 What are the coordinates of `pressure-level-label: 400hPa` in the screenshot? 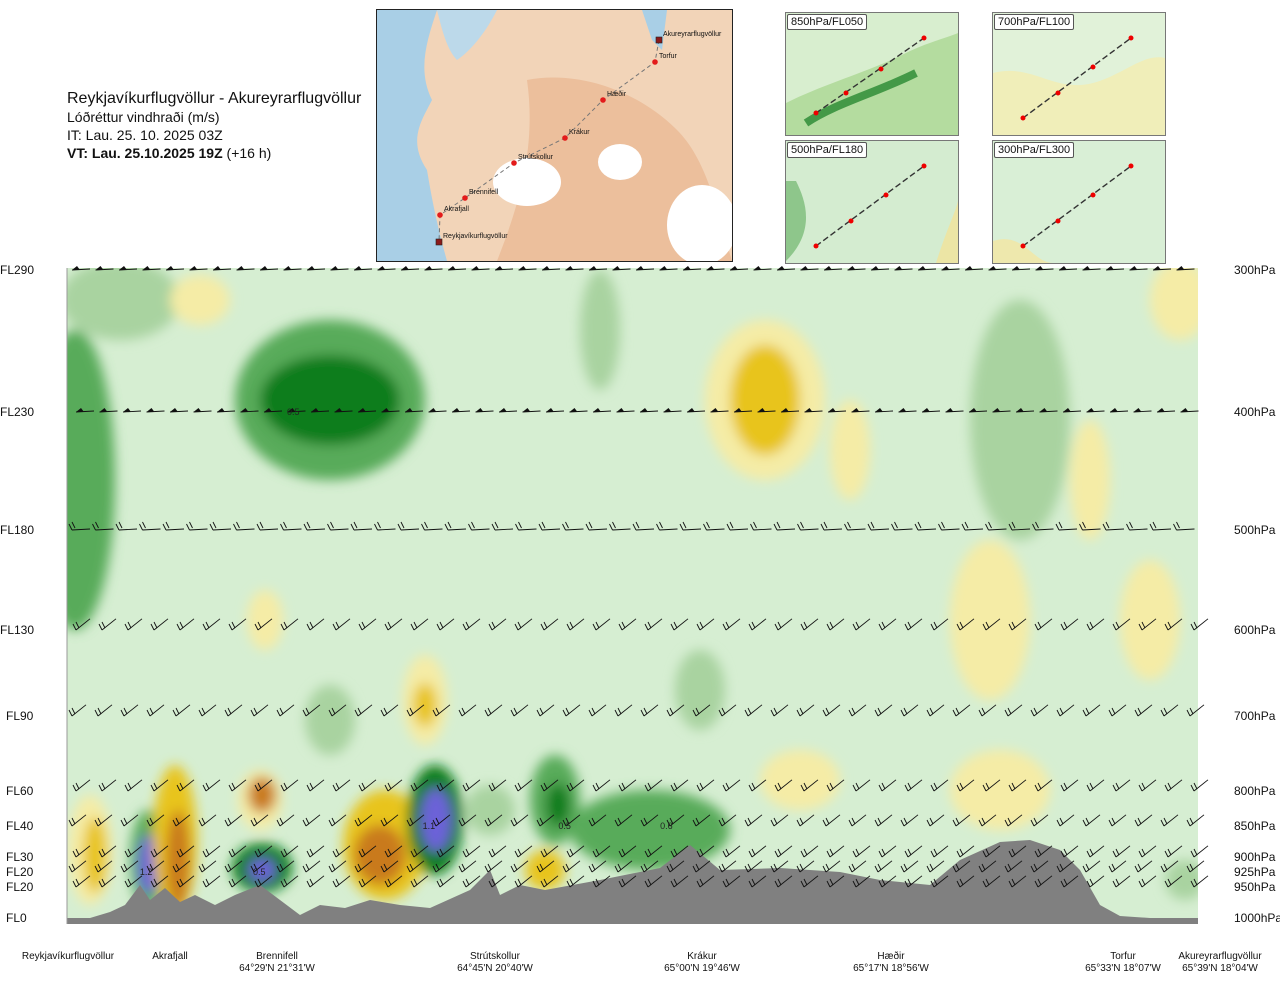 It's located at (1255, 412).